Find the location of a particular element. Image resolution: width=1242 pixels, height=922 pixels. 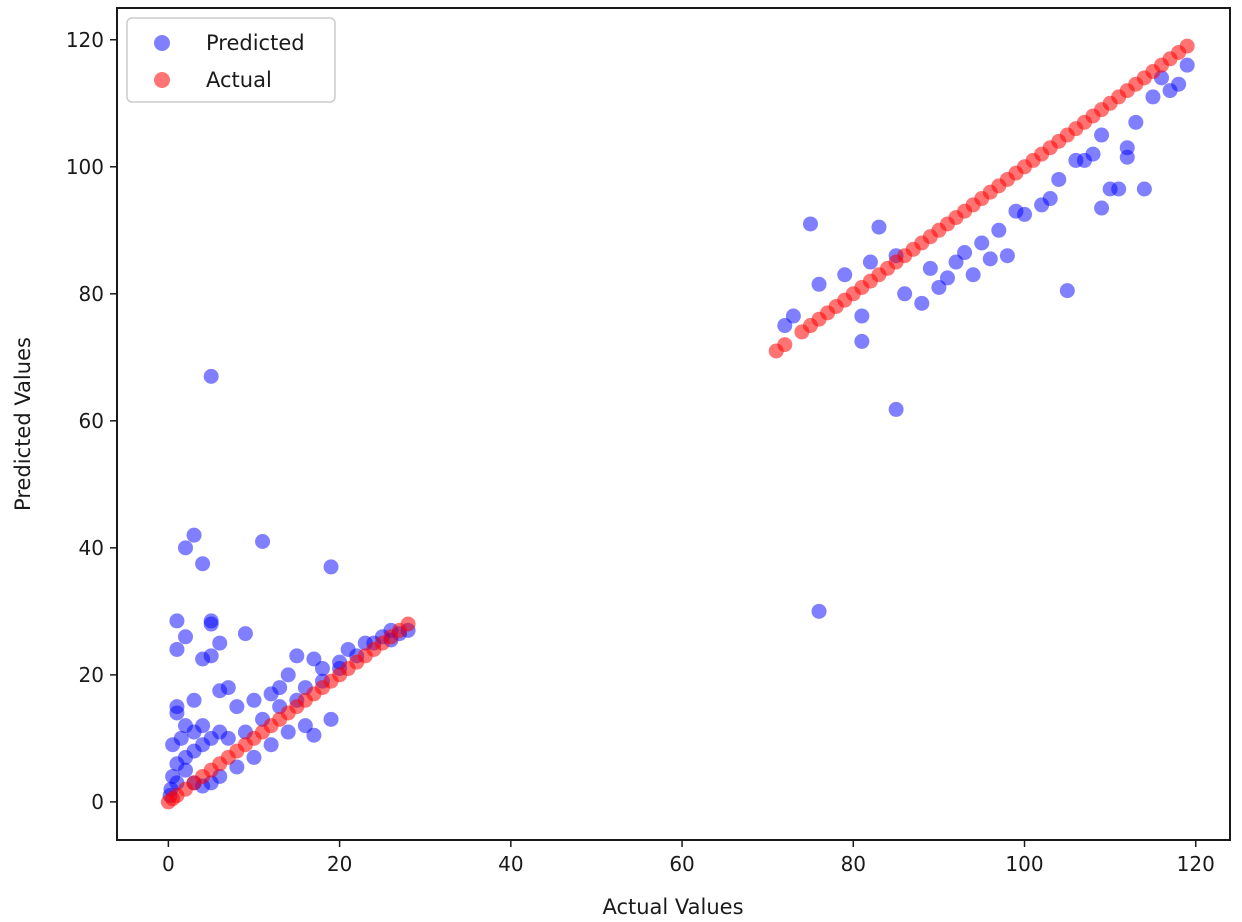

x-tick-label: 40 is located at coordinates (510, 864).